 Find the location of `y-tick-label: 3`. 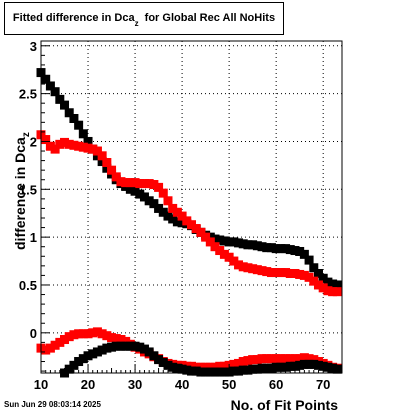

y-tick-label: 3 is located at coordinates (33, 46).